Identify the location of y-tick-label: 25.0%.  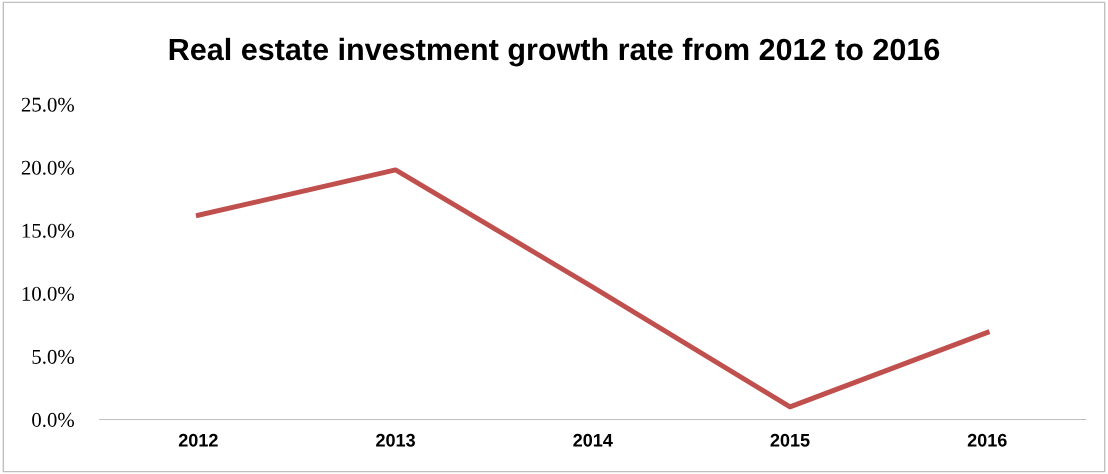
(48, 104).